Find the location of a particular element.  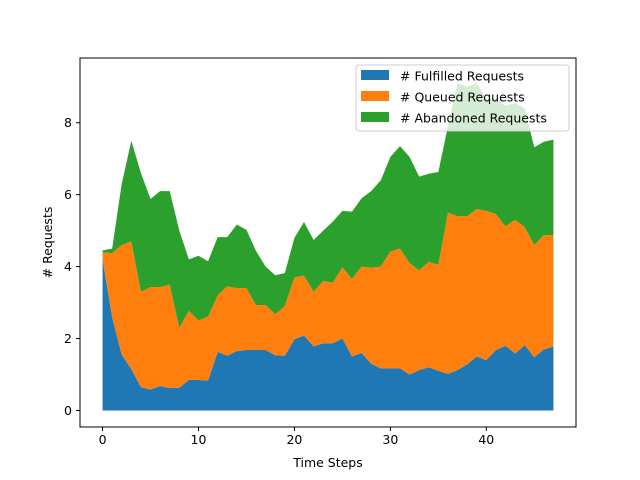

legend-label-fulfilled: # Fulfilled Requests is located at coordinates (462, 76).